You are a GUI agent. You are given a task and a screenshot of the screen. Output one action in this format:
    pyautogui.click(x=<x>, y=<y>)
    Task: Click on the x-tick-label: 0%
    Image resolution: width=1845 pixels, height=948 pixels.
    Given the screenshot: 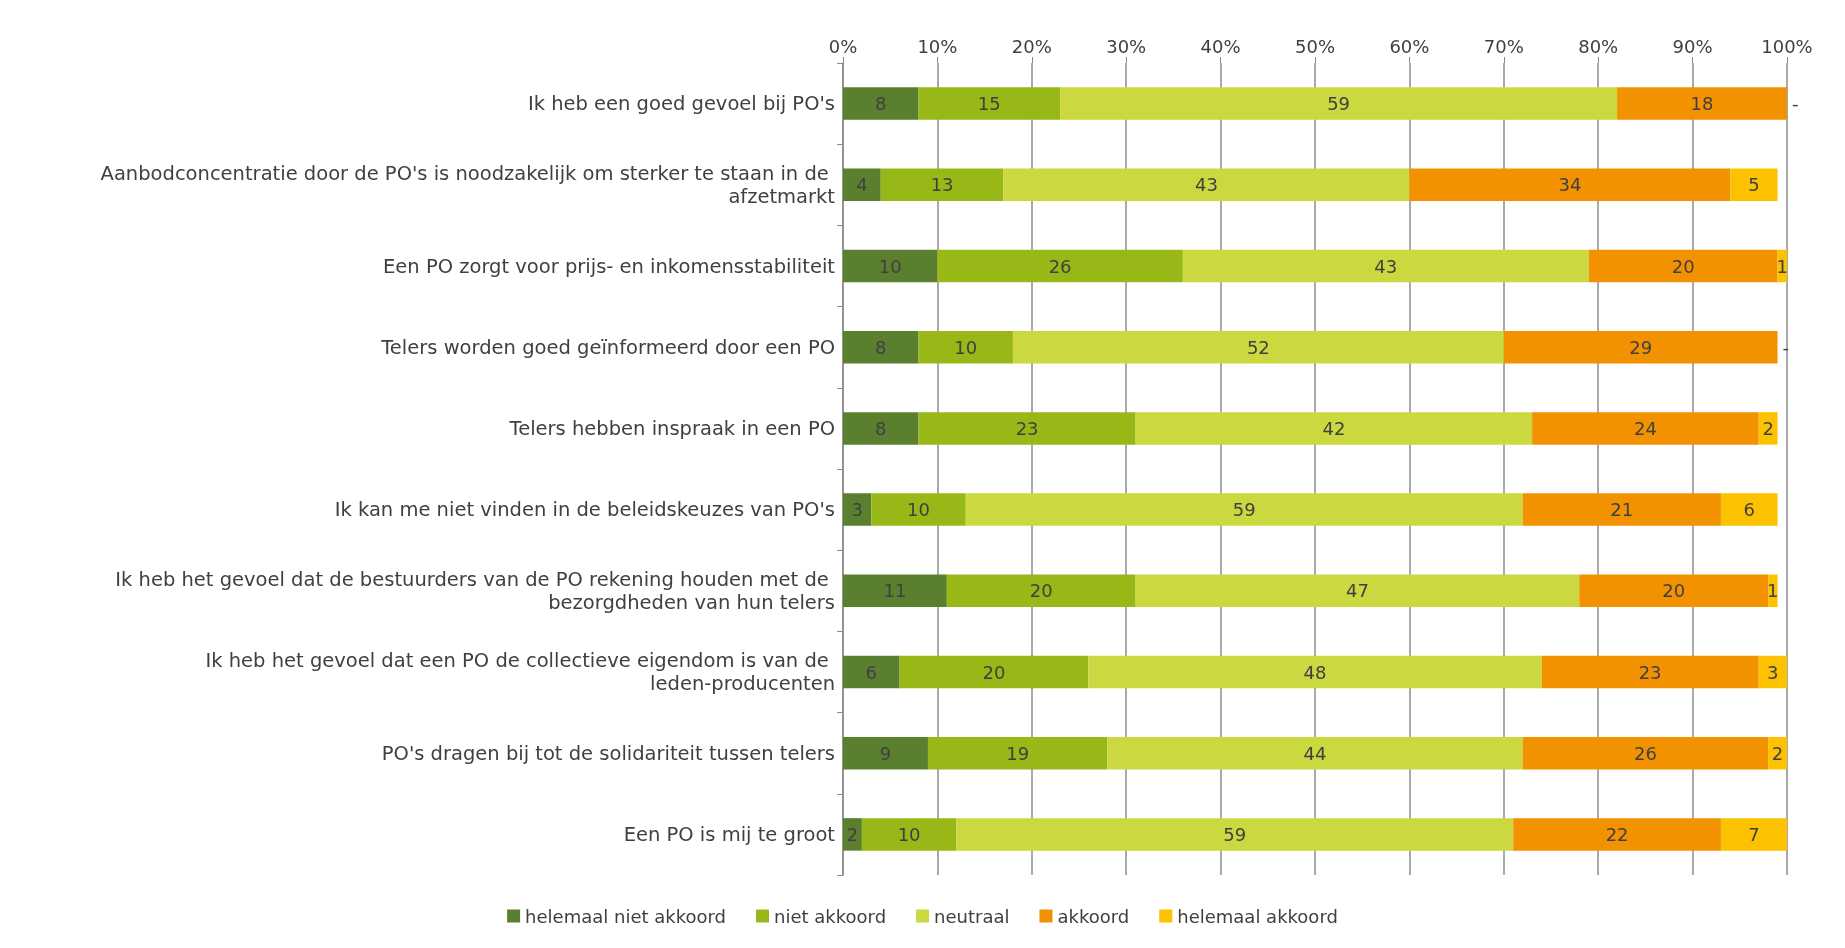 What is the action you would take?
    pyautogui.click(x=843, y=46)
    